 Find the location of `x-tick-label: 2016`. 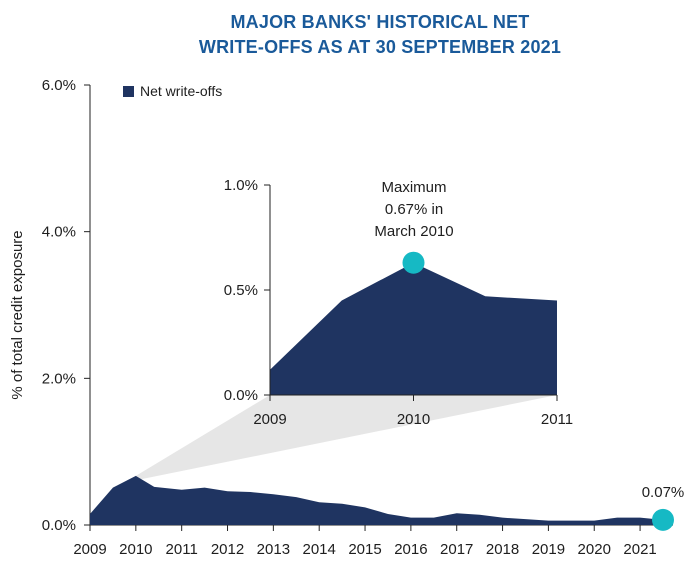

x-tick-label: 2016 is located at coordinates (410, 549).